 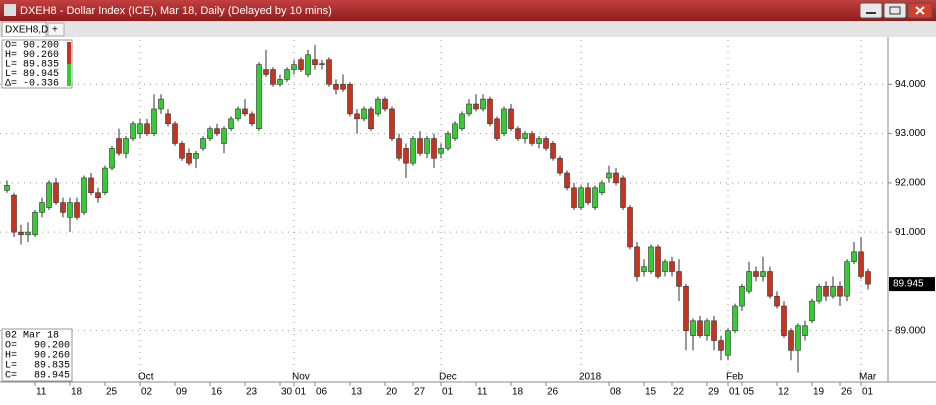 What do you see at coordinates (11, 346) in the screenshot?
I see `data-key: O=` at bounding box center [11, 346].